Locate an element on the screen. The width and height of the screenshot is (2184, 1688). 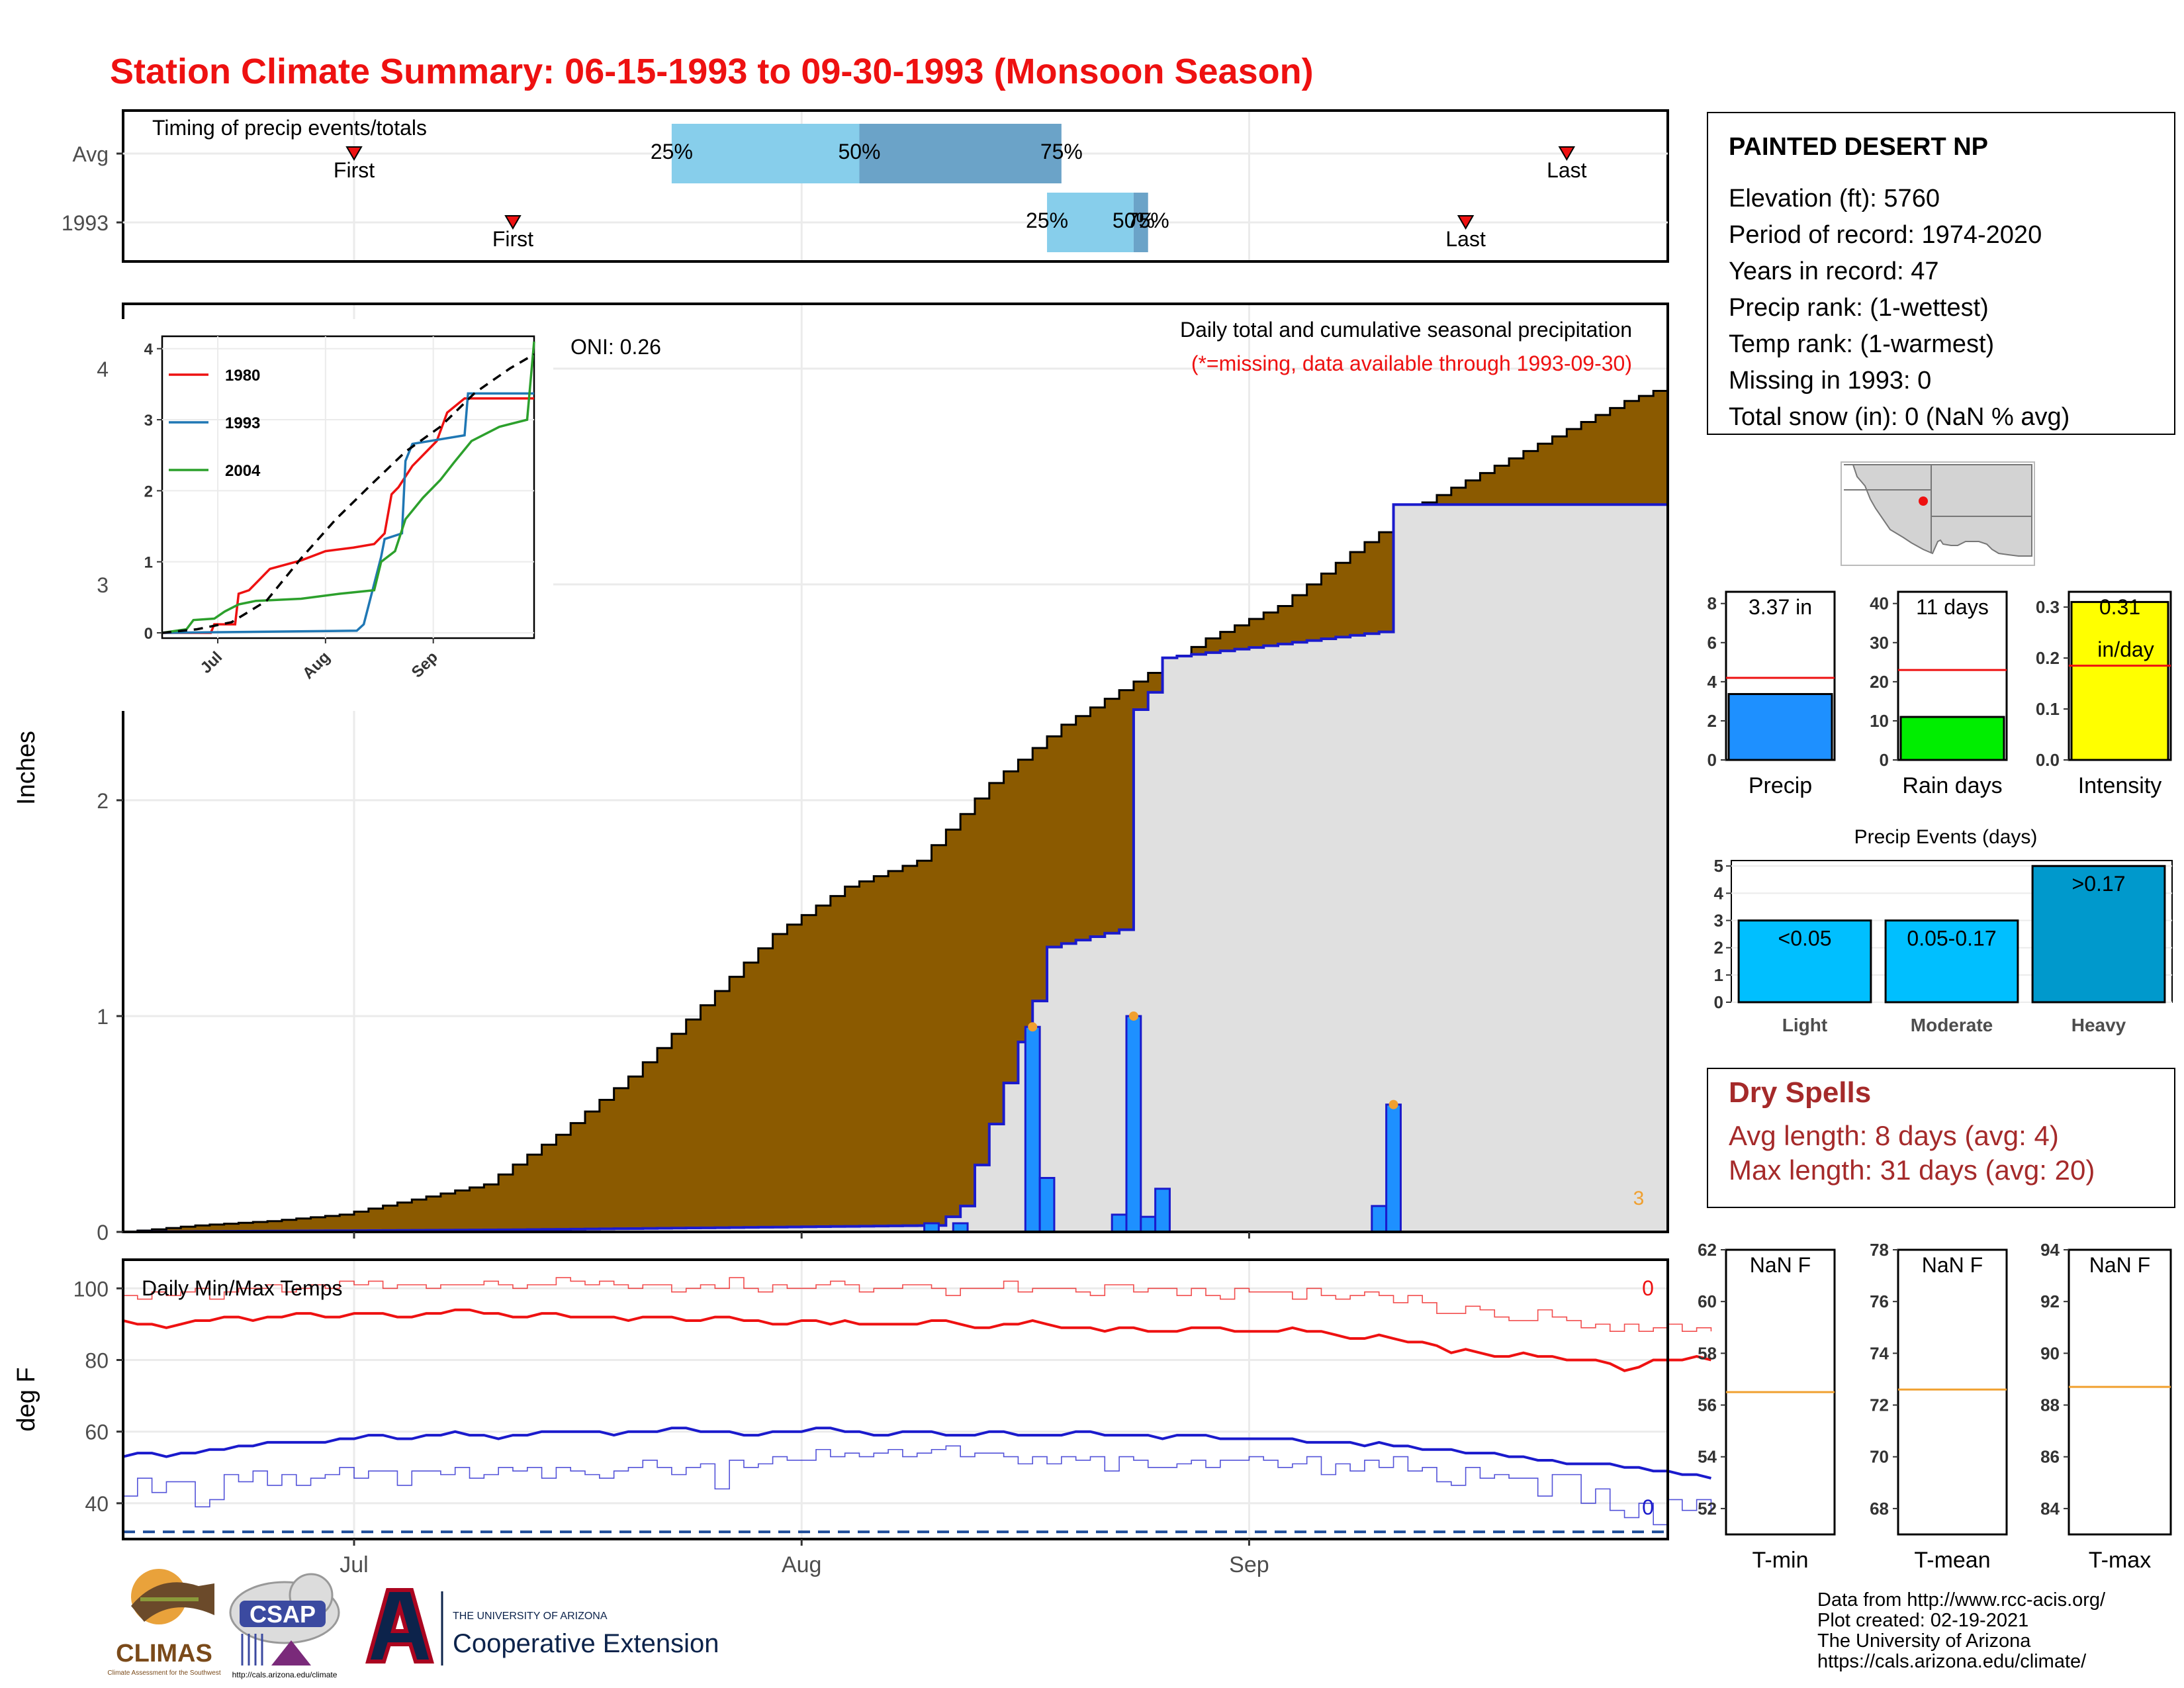
temp-xaxis: Jul Aug Sep is located at coordinates (805, 1558).